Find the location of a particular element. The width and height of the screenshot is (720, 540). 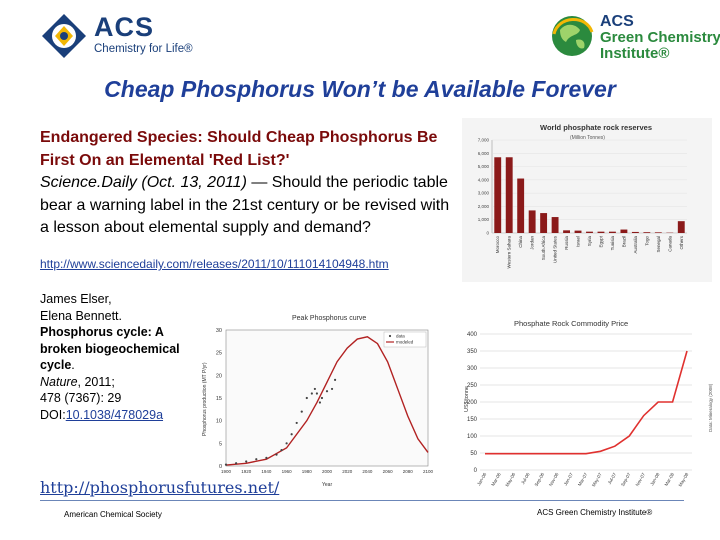

acs-emblem-icon is located at coordinates (64, 36).